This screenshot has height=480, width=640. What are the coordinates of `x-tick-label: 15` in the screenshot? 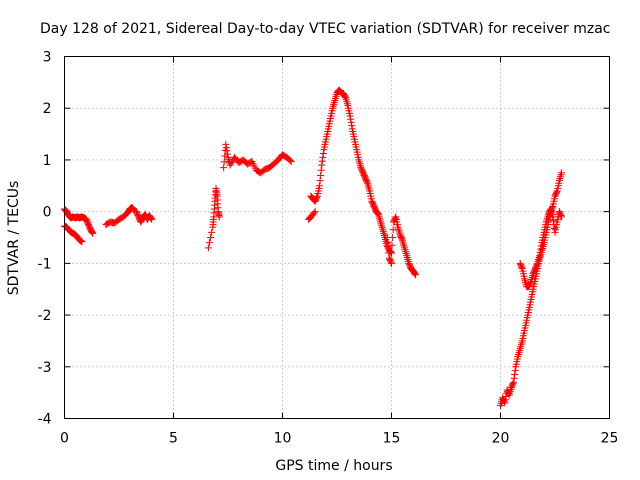 It's located at (392, 439).